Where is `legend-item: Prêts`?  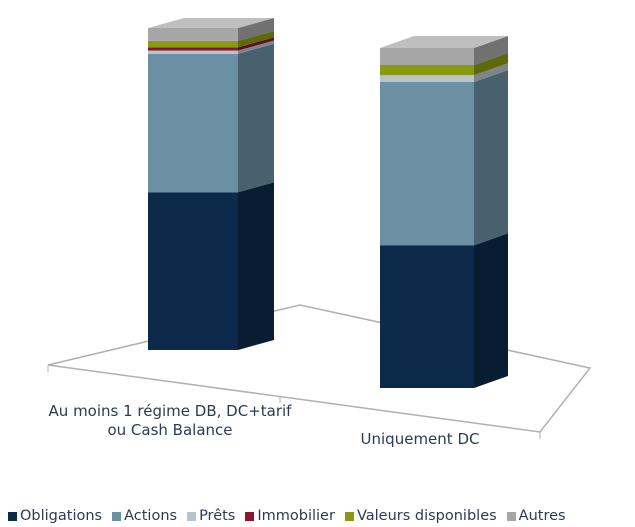 legend-item: Prêts is located at coordinates (211, 516).